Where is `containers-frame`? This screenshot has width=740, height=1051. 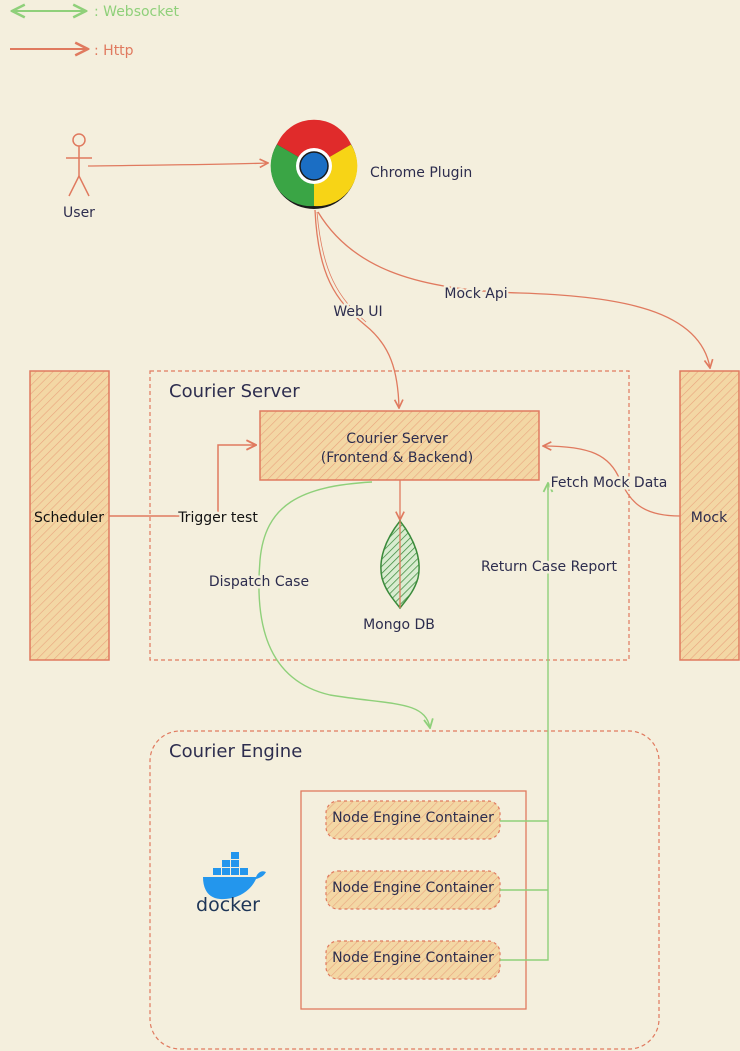 containers-frame is located at coordinates (413, 900).